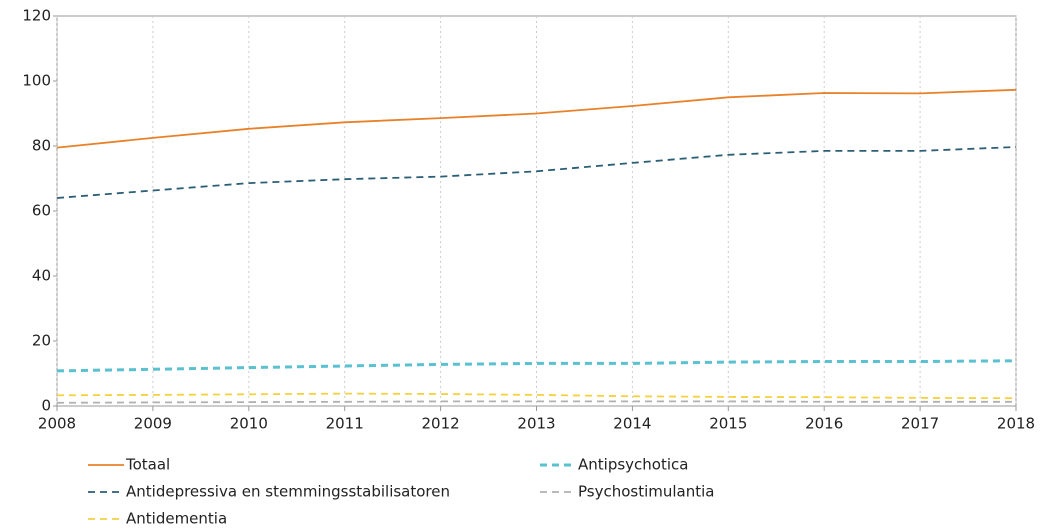 This screenshot has width=1040, height=531. What do you see at coordinates (46, 406) in the screenshot?
I see `y-tick-label: 0` at bounding box center [46, 406].